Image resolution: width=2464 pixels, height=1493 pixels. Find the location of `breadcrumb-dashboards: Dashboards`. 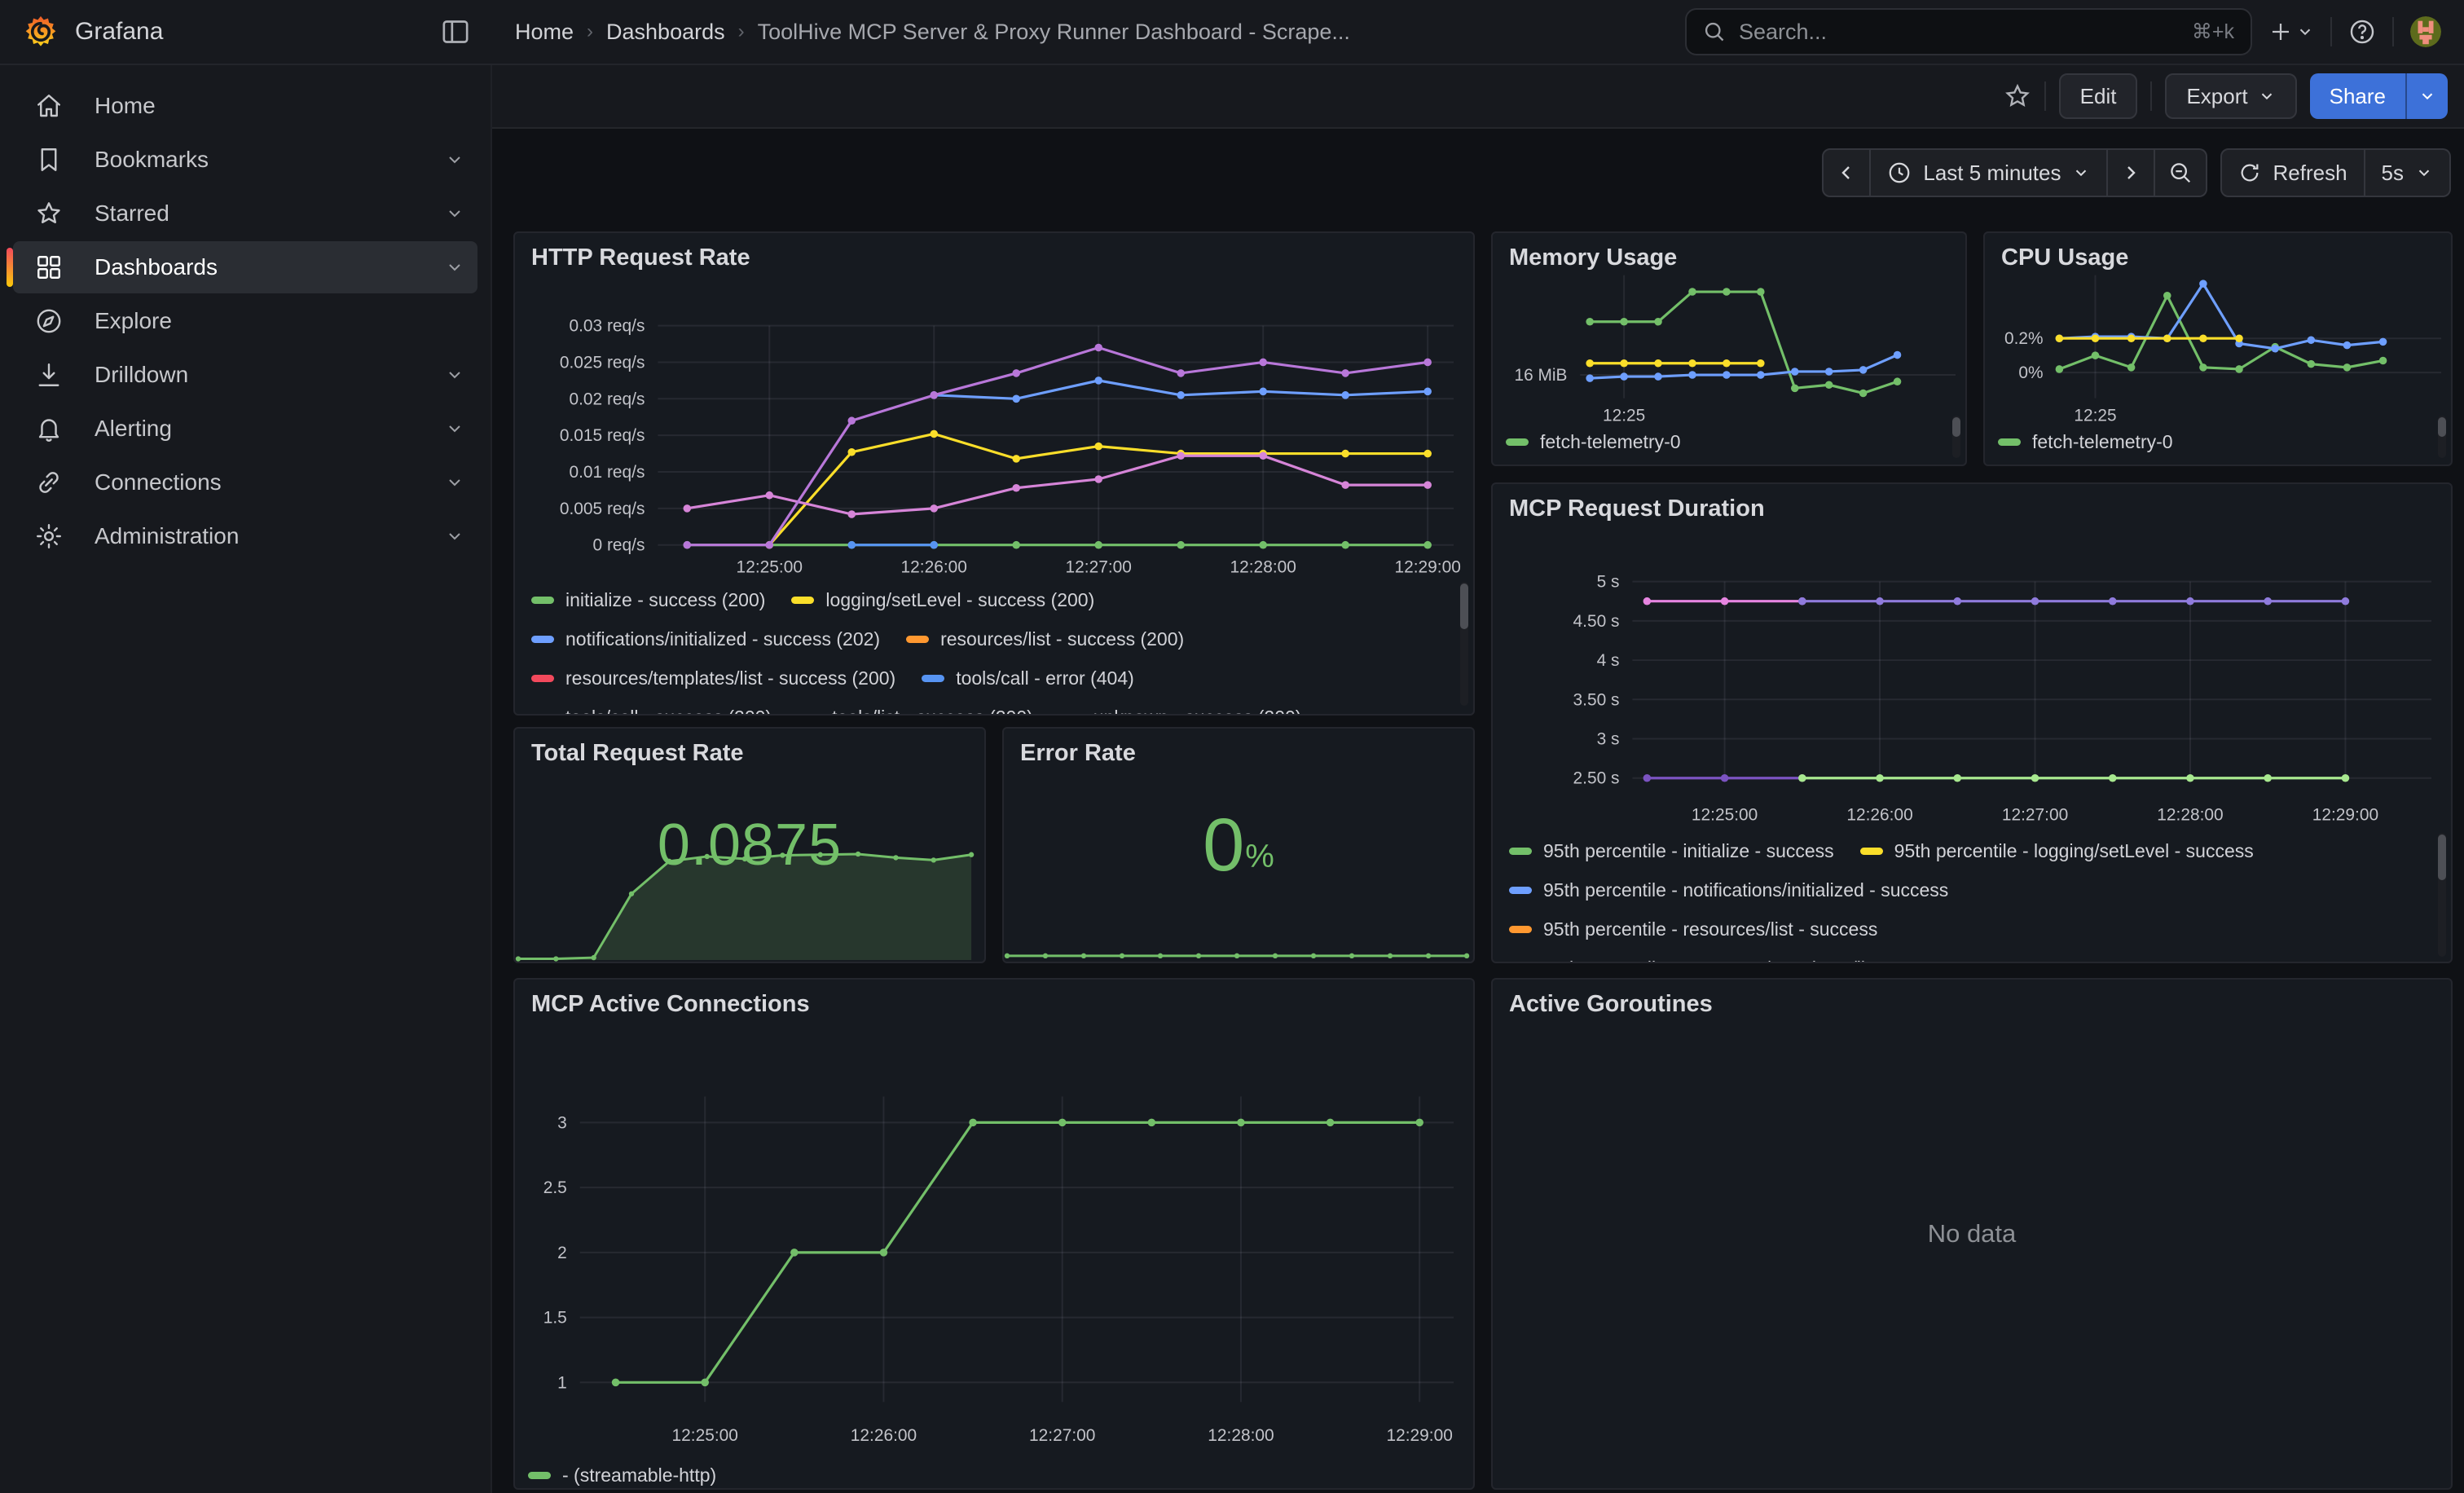

breadcrumb-dashboards: Dashboards is located at coordinates (665, 31).